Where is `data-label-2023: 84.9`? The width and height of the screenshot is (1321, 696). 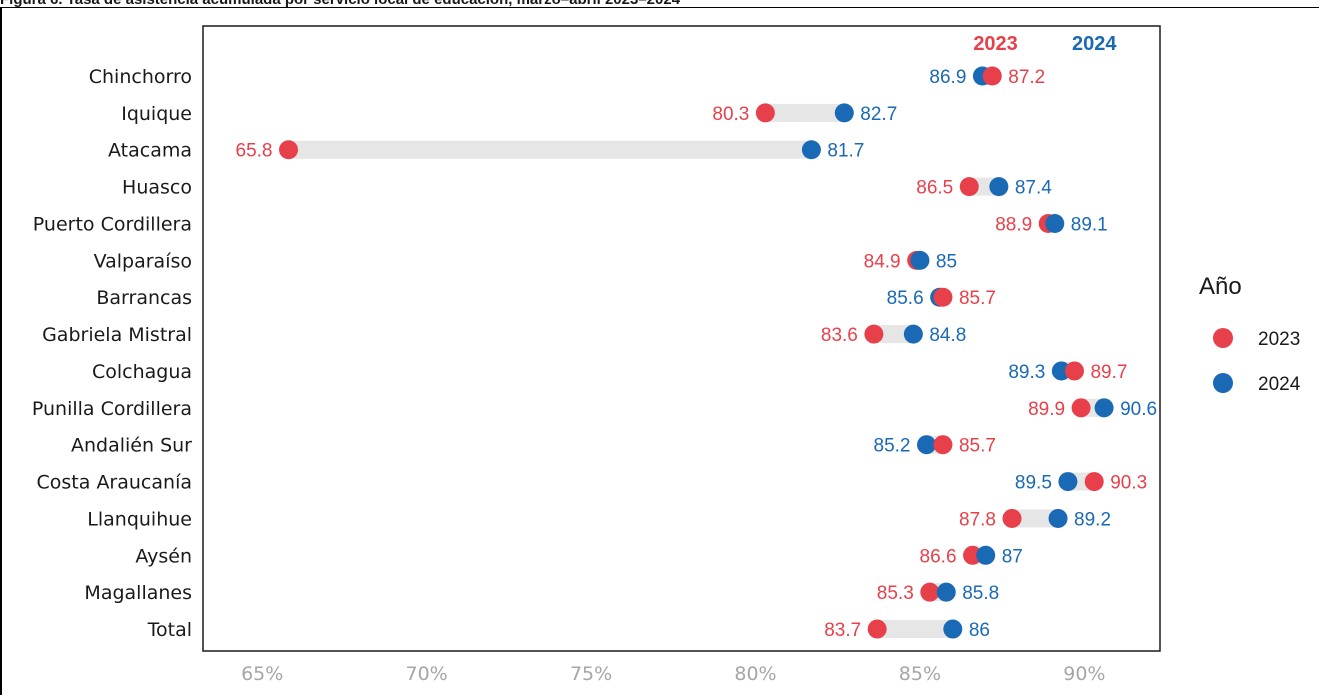
data-label-2023: 84.9 is located at coordinates (882, 261).